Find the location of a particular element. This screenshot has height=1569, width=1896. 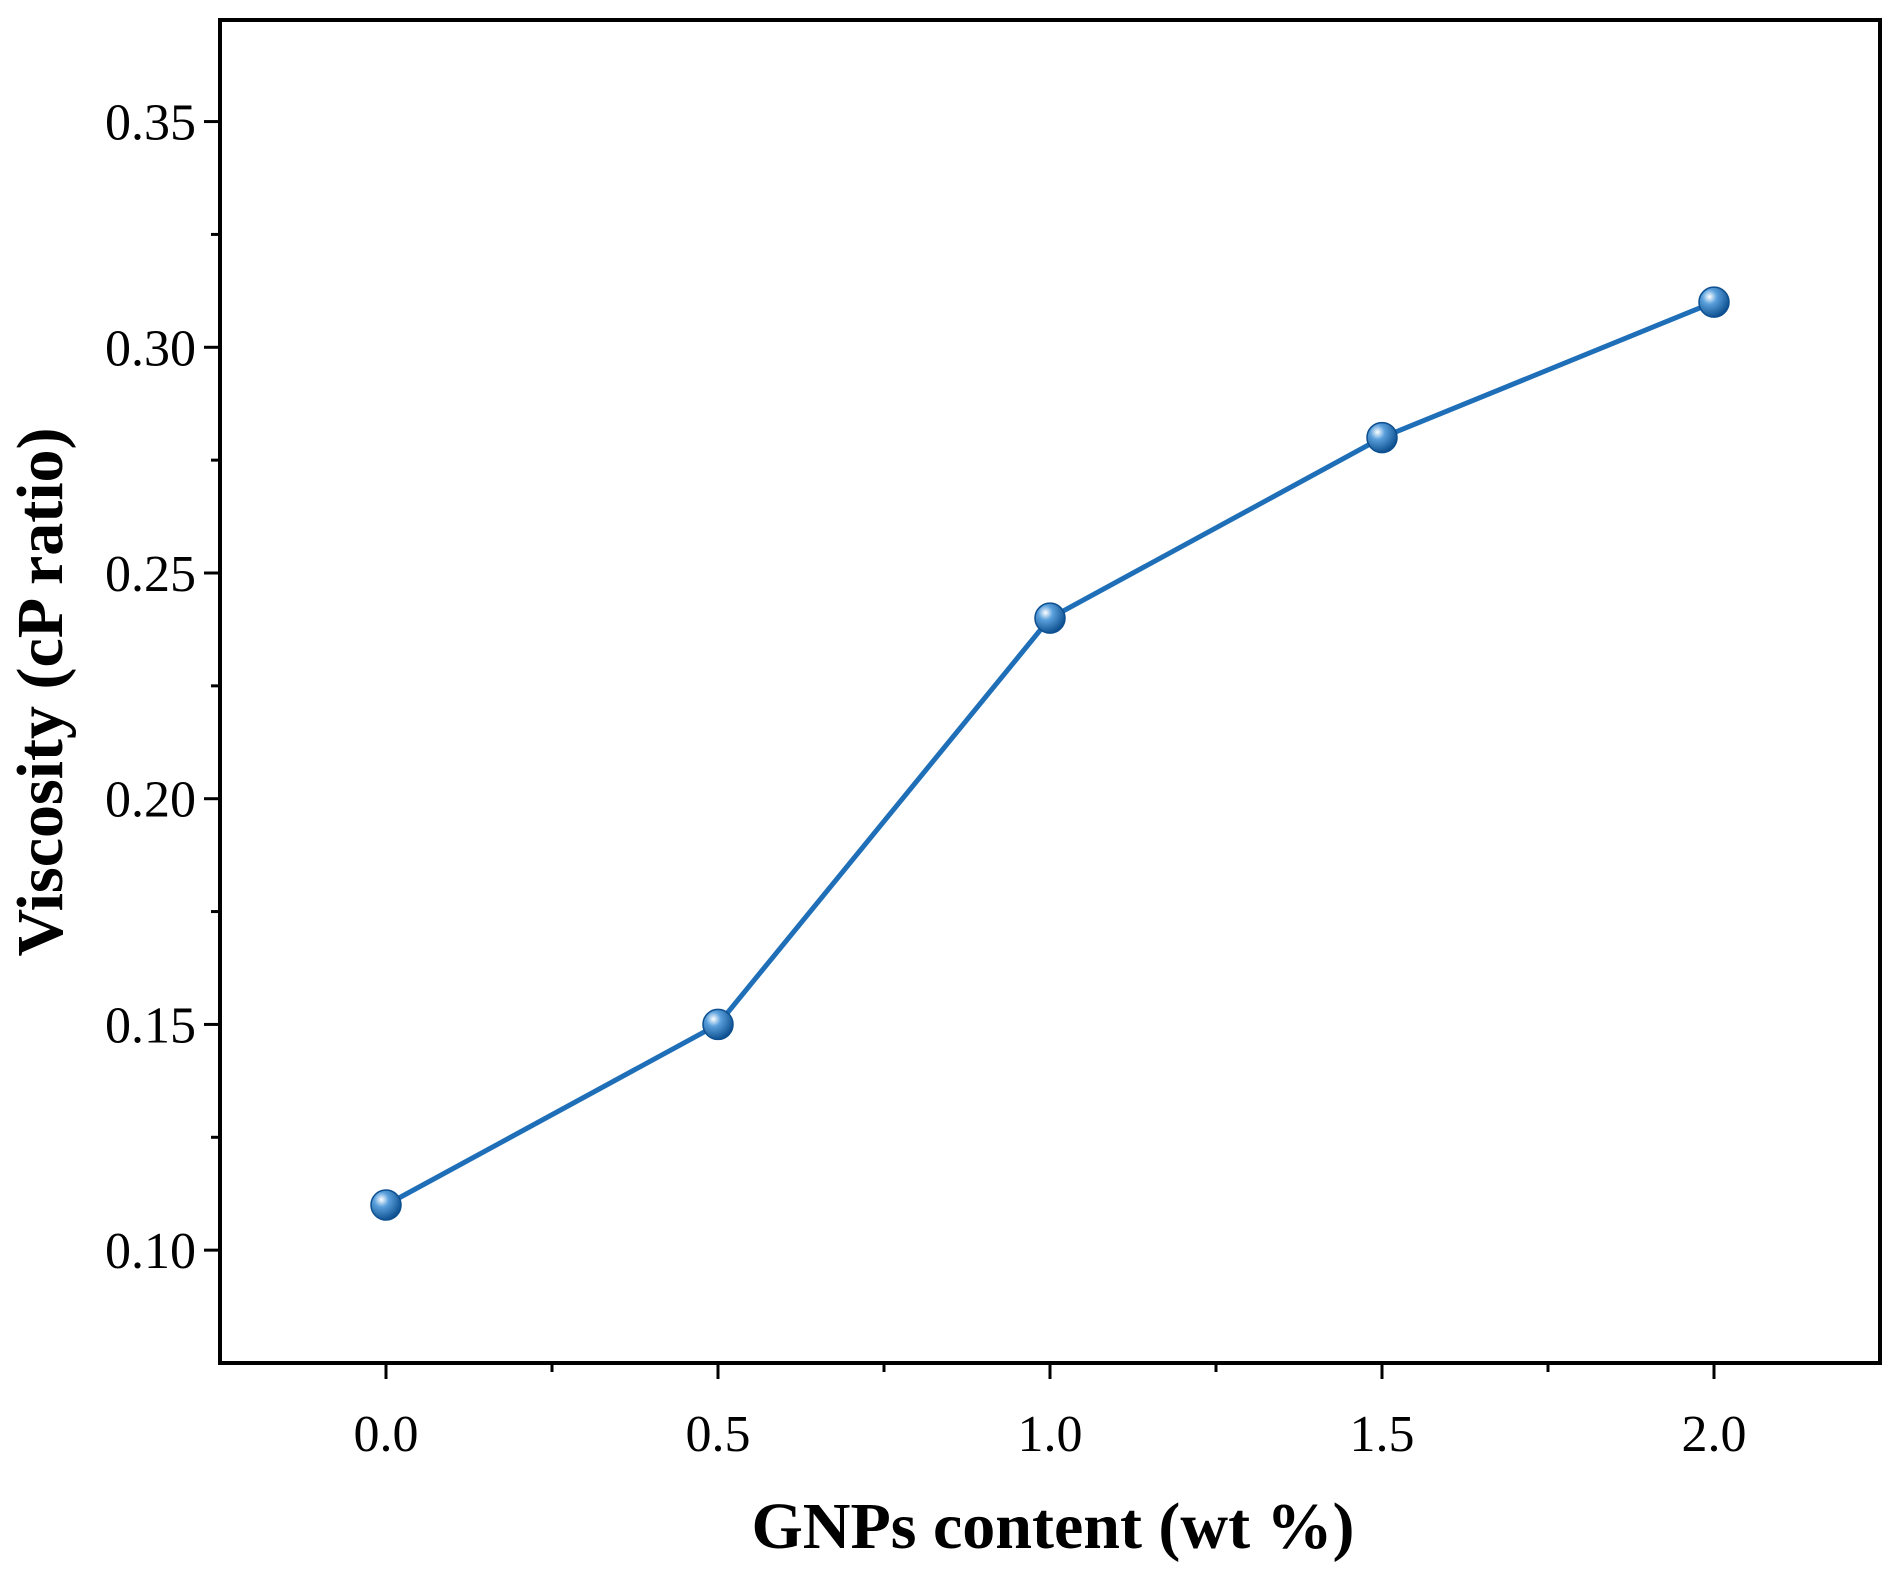

x-tick-label: 1.5 is located at coordinates (1382, 1434).